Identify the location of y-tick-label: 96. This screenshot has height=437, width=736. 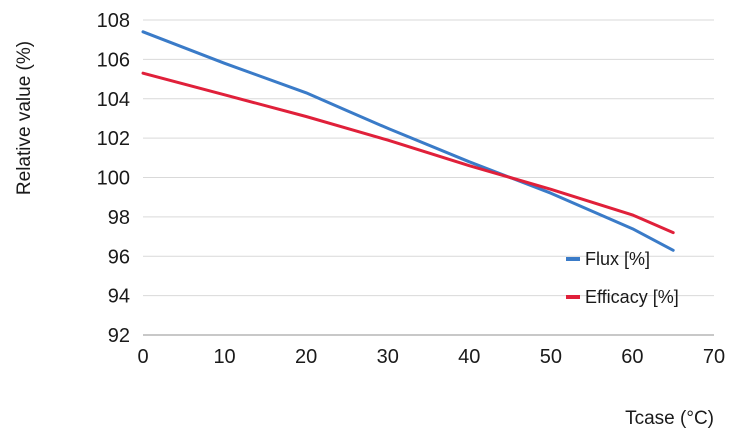
(119, 257).